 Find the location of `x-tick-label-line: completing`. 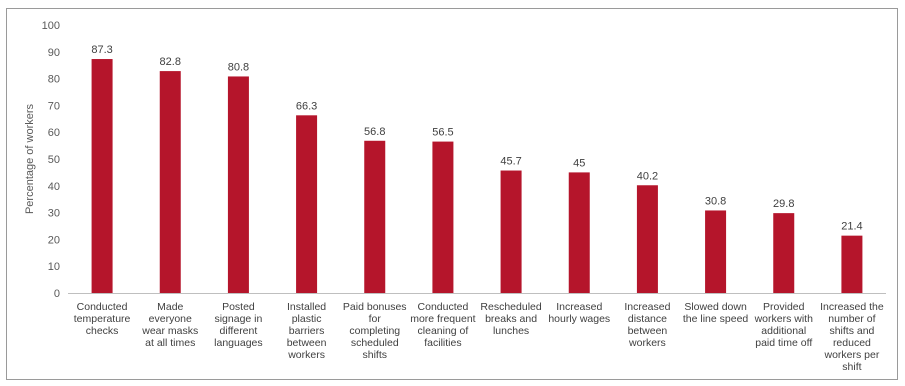

x-tick-label-line: completing is located at coordinates (374, 331).